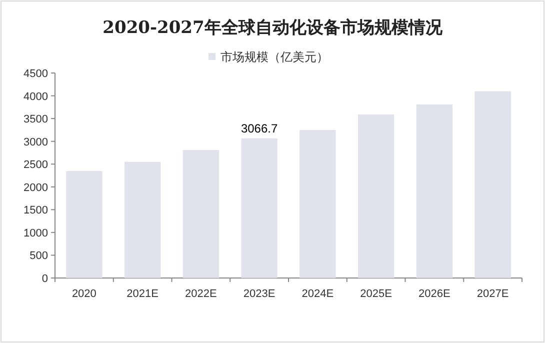 The width and height of the screenshot is (545, 343). What do you see at coordinates (36, 142) in the screenshot?
I see `y-tick-label: 3000` at bounding box center [36, 142].